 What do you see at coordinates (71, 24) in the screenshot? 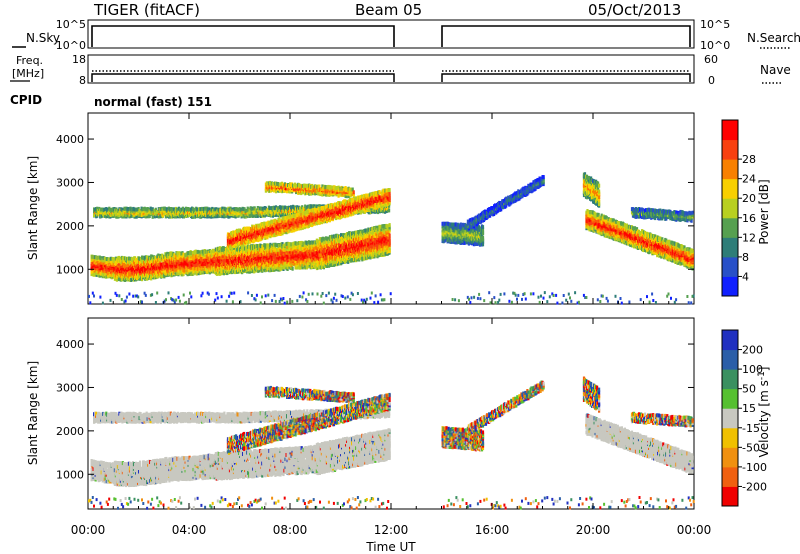
I see `nsky-tick-top: 10^5` at bounding box center [71, 24].